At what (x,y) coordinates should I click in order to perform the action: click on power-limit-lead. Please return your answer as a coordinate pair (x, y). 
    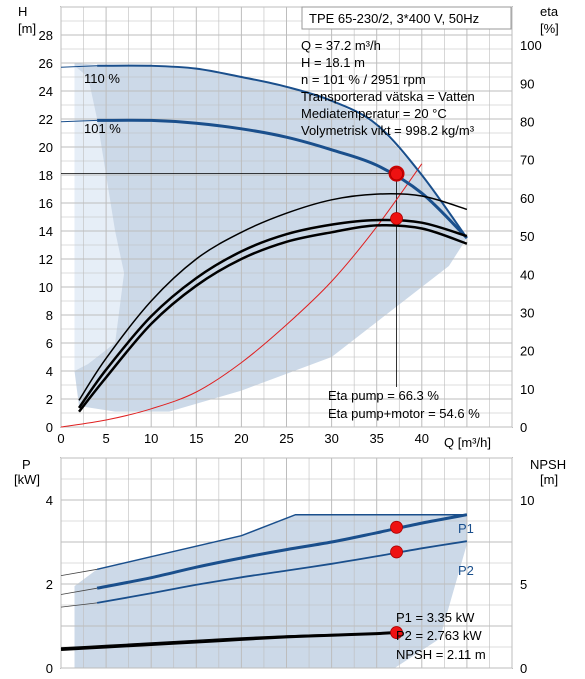
    Looking at the image, I should click on (79, 572).